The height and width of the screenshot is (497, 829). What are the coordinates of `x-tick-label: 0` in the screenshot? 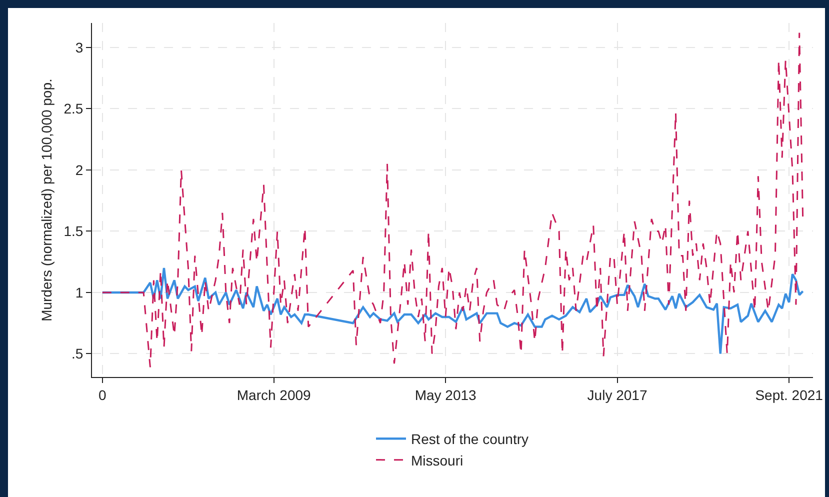 It's located at (102, 394).